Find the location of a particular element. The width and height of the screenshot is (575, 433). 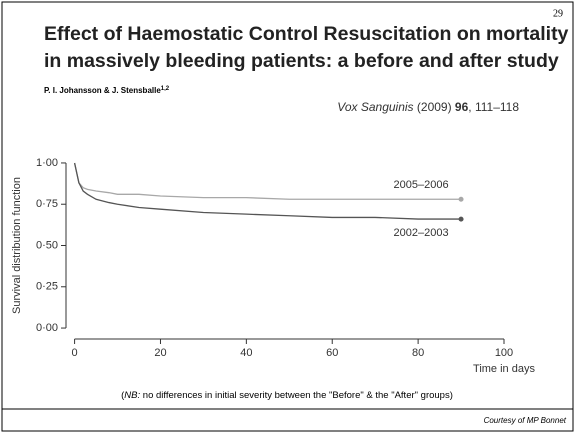

note-prefix: NB: is located at coordinates (132, 395).